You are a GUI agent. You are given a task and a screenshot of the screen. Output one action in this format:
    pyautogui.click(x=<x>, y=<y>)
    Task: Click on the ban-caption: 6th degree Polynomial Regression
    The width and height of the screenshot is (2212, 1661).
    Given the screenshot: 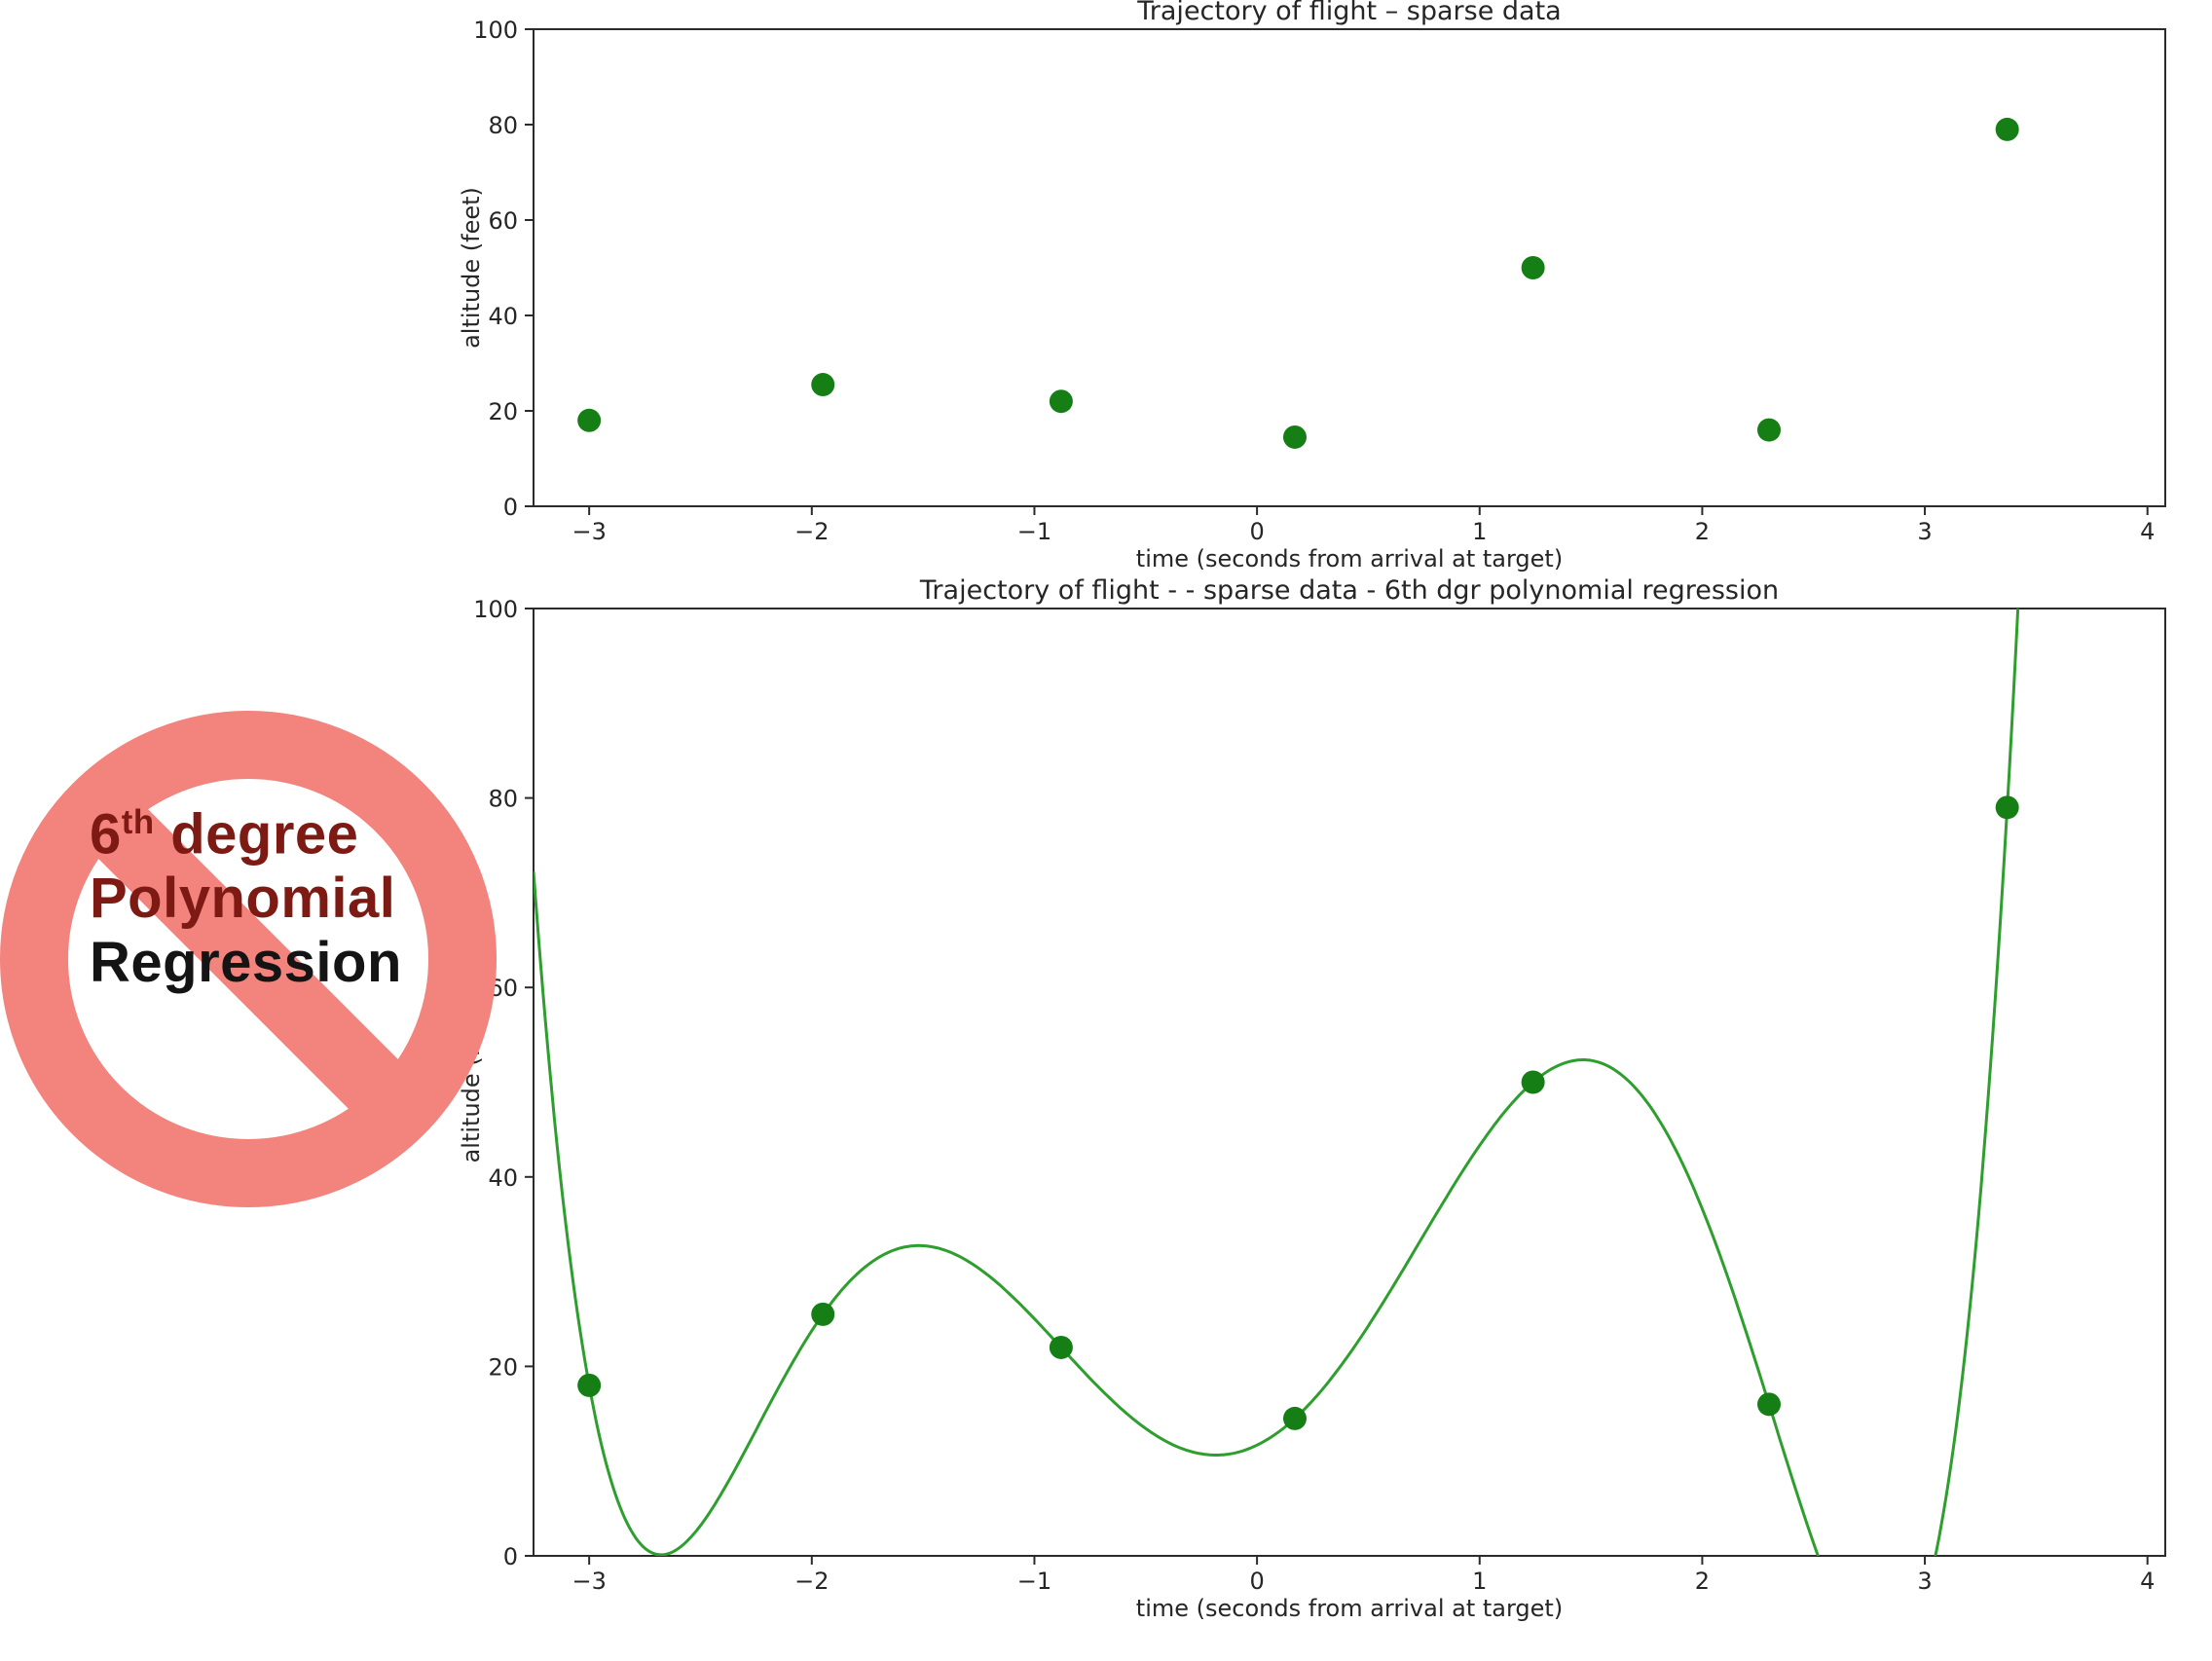 What is the action you would take?
    pyautogui.click(x=246, y=893)
    